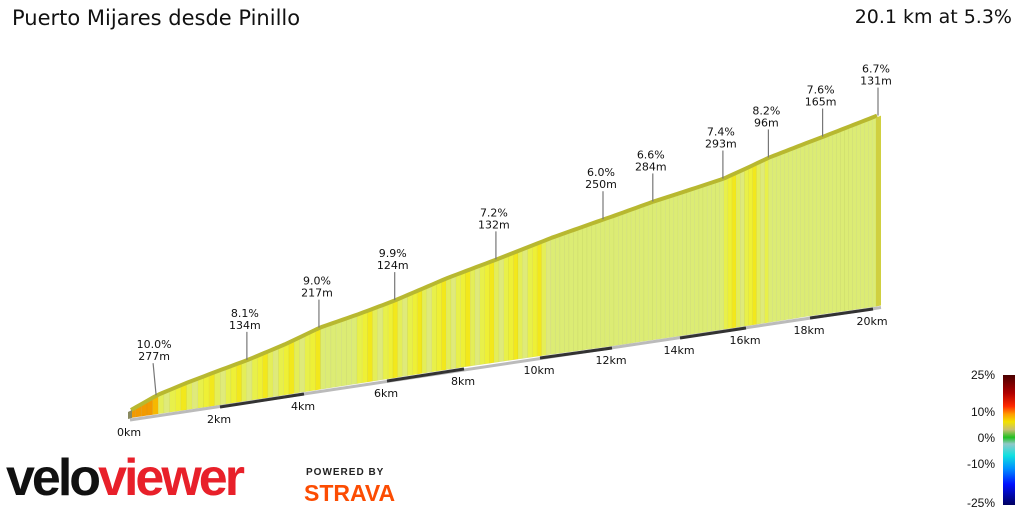  Describe the element at coordinates (303, 406) in the screenshot. I see `x-tick-label: 4km` at that location.